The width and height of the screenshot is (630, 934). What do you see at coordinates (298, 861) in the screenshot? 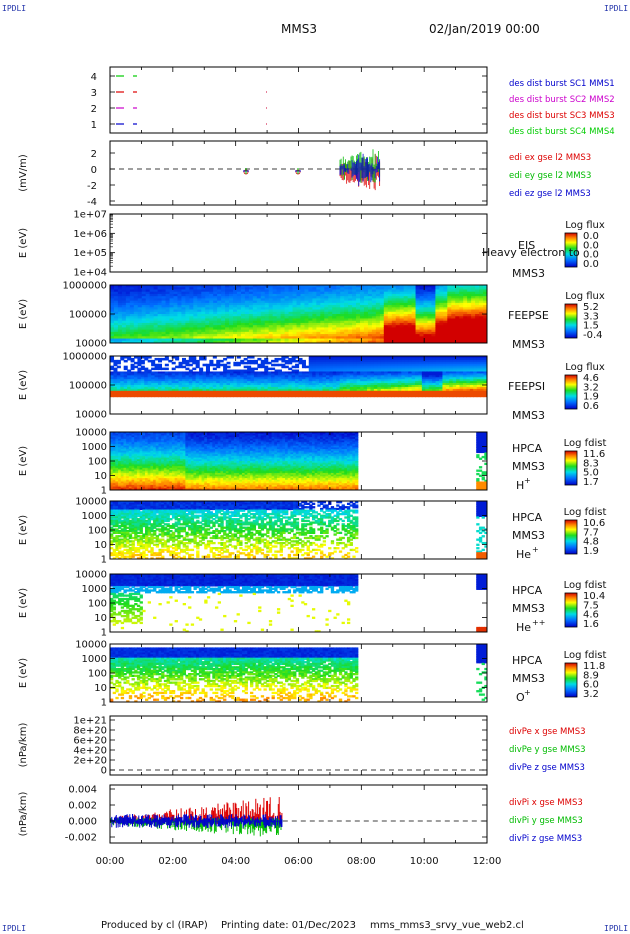
I see `x-tick-label-3: 06:00` at bounding box center [298, 861].